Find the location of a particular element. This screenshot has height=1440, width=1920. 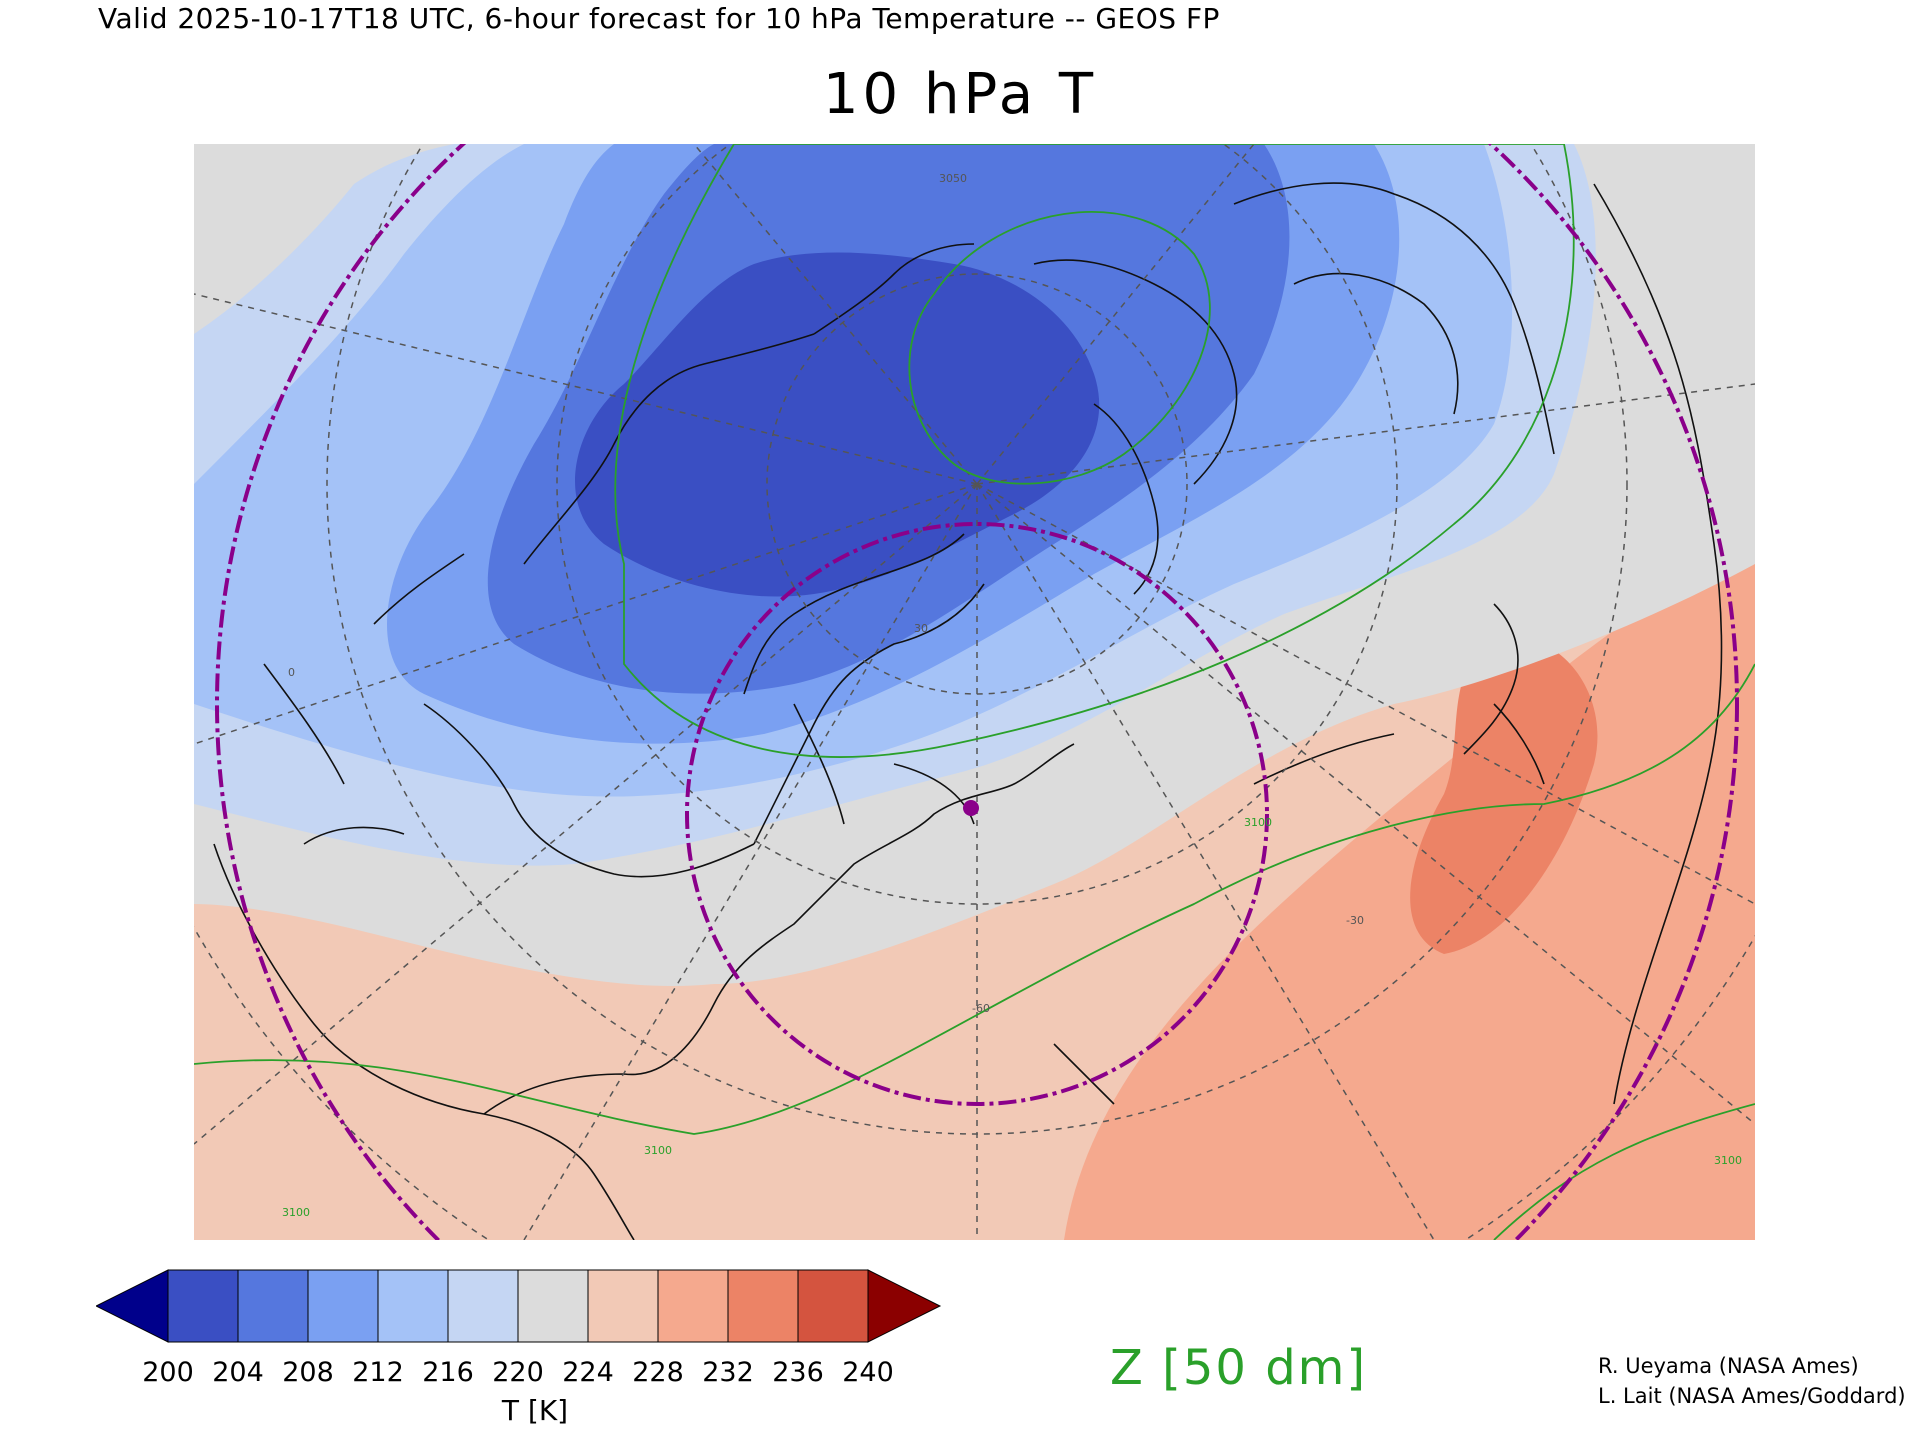

colorbar is located at coordinates (519, 1306).